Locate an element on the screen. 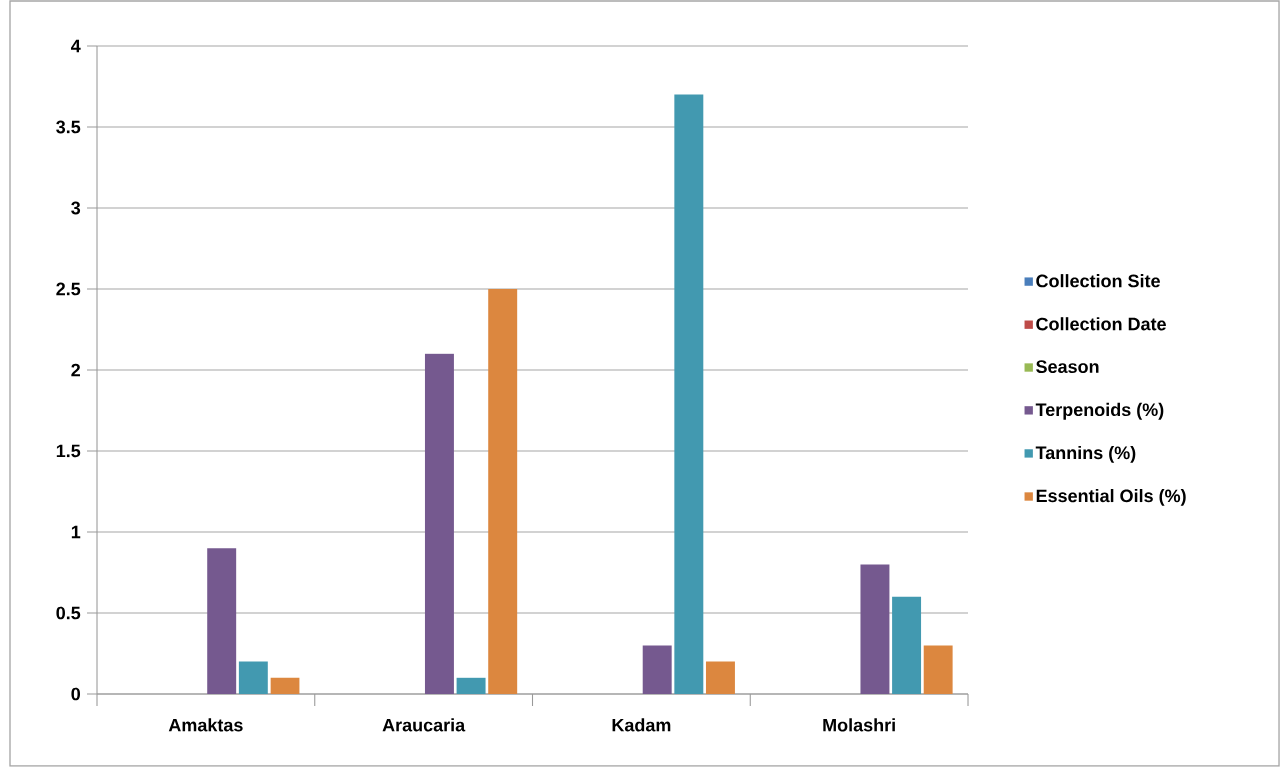 The height and width of the screenshot is (767, 1280). x-tick-label: Kadam is located at coordinates (641, 725).